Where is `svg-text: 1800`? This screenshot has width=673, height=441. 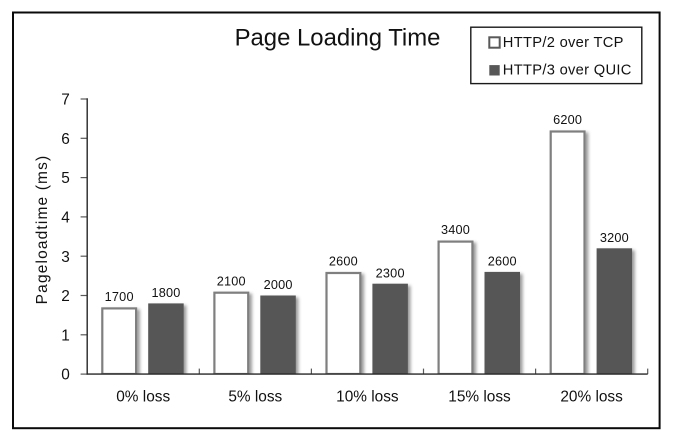
svg-text: 1800 is located at coordinates (165, 293).